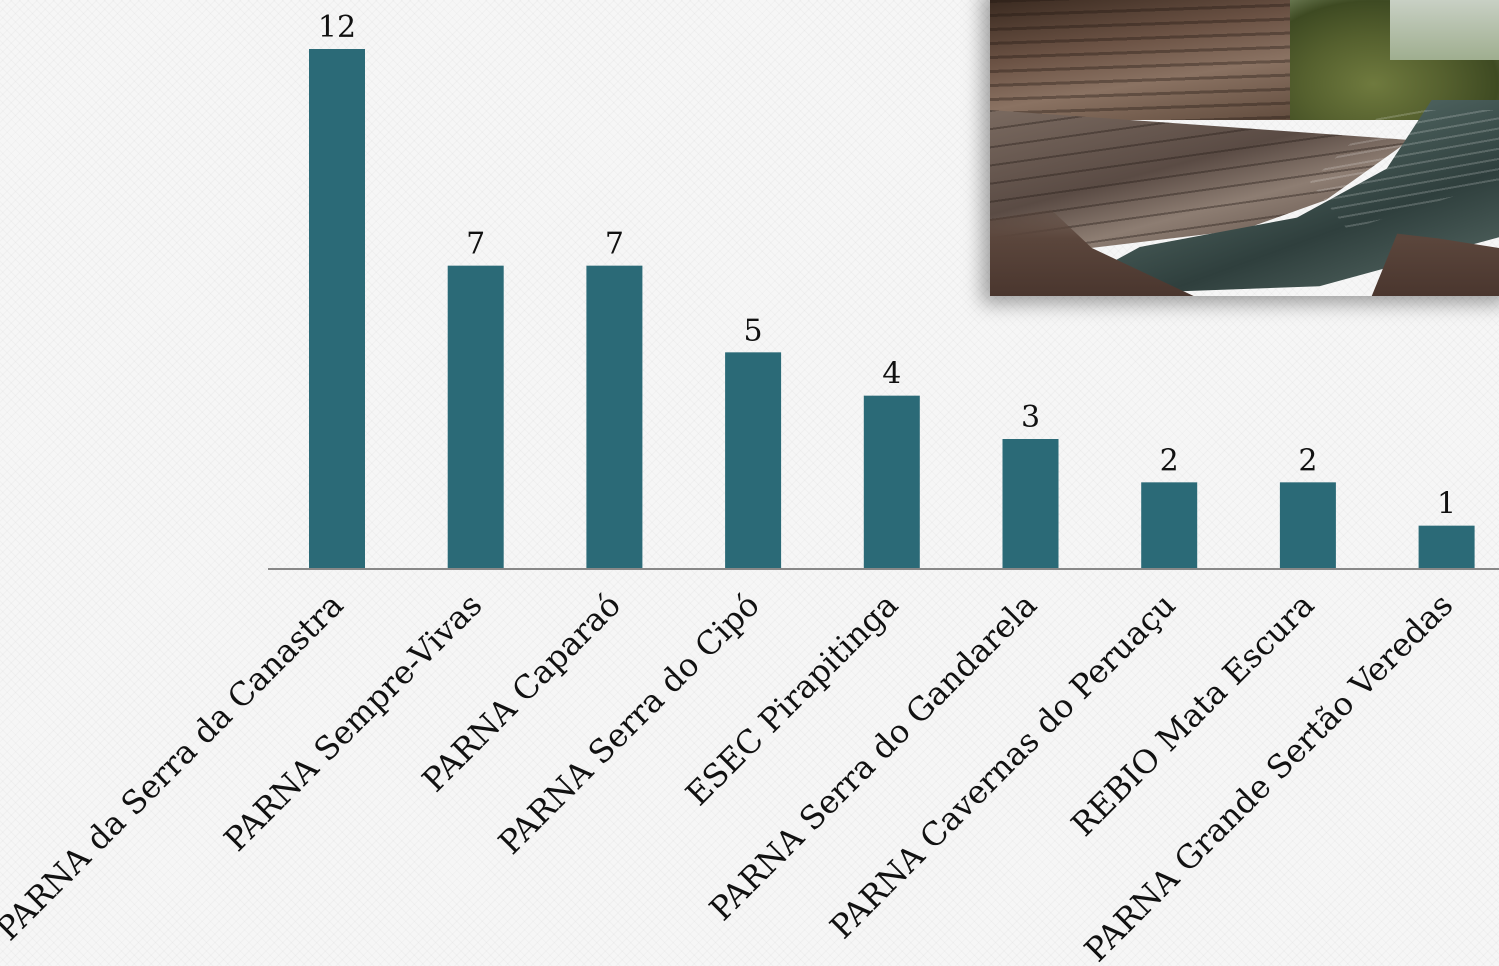 The image size is (1499, 966). What do you see at coordinates (1444, 30) in the screenshot?
I see `photo-sky` at bounding box center [1444, 30].